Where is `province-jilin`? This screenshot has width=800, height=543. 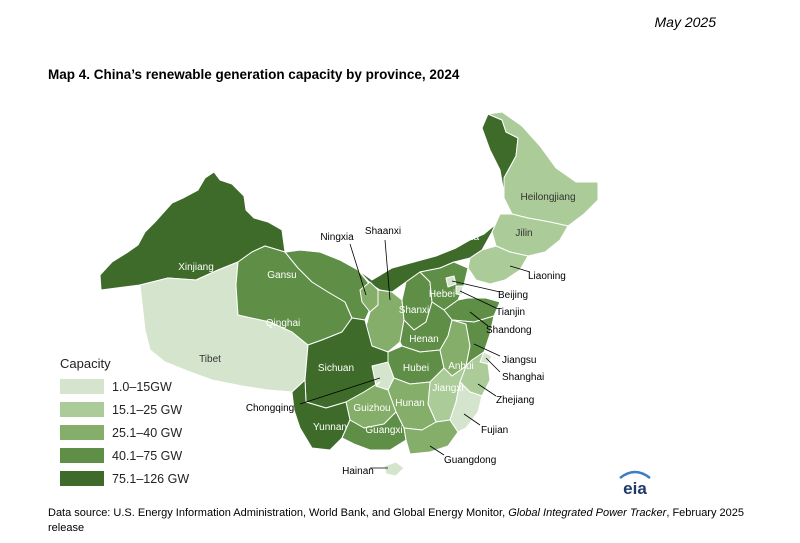
province-jilin is located at coordinates (530, 235).